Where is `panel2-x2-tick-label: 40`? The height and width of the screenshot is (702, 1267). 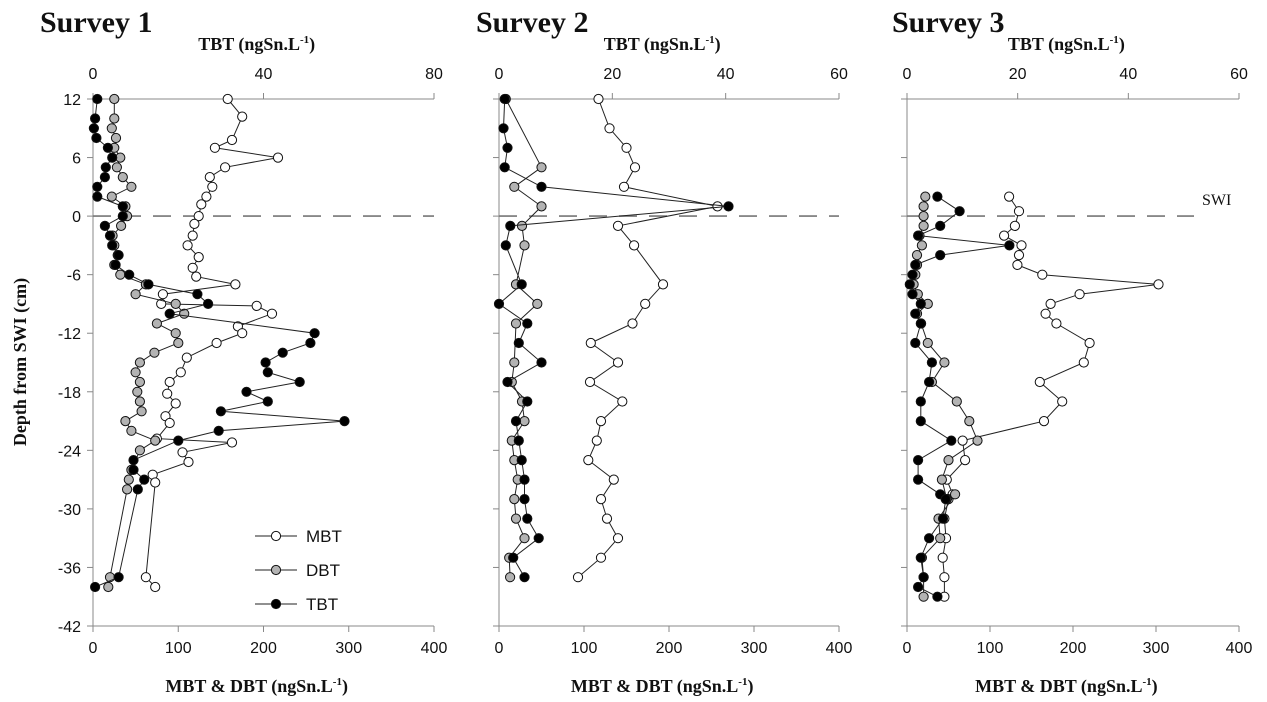
panel2-x2-tick-label: 40 is located at coordinates (726, 74).